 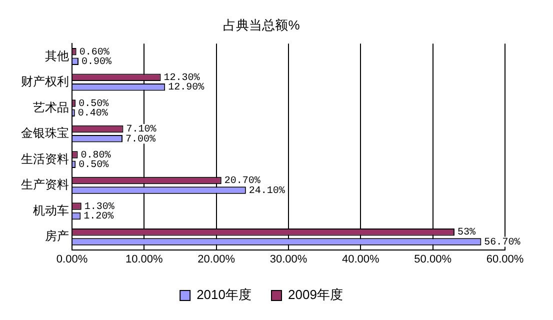 What do you see at coordinates (99, 217) in the screenshot?
I see `data-label: 1.20%` at bounding box center [99, 217].